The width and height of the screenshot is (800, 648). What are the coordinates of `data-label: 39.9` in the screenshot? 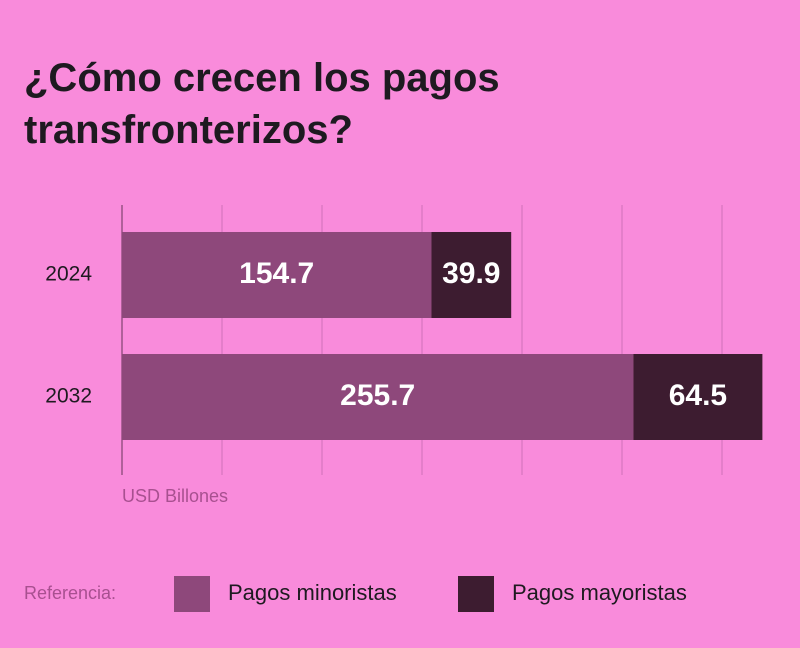 It's located at (471, 273).